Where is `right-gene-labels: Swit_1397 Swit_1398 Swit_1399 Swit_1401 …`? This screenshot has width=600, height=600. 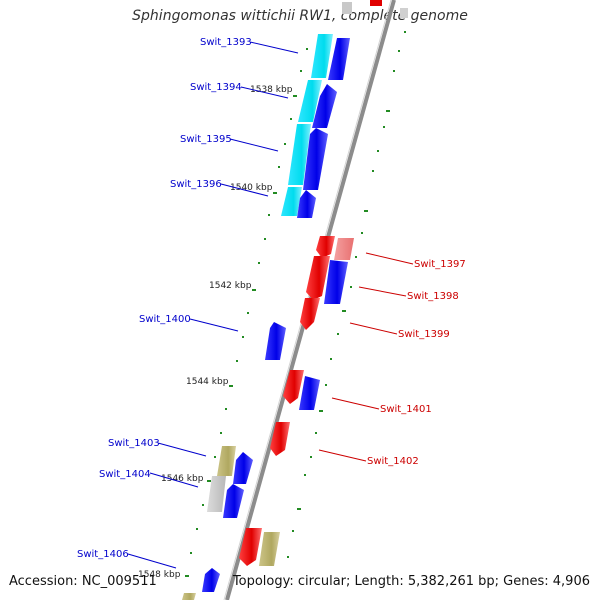 right-gene-labels: Swit_1397 Swit_1398 Swit_1399 Swit_1401 … is located at coordinates (416, 363).